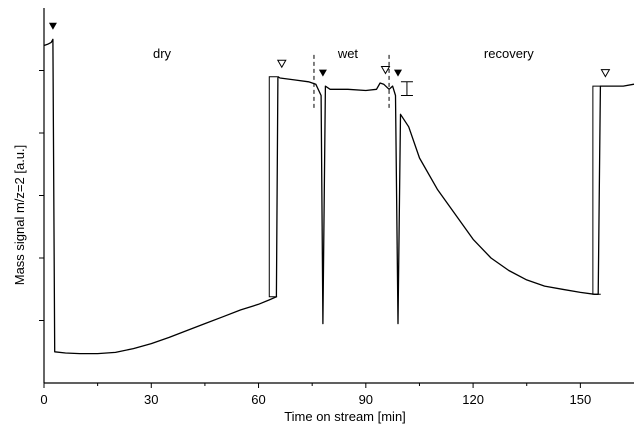 The image size is (638, 428). I want to click on x-tick-label: 120, so click(473, 399).